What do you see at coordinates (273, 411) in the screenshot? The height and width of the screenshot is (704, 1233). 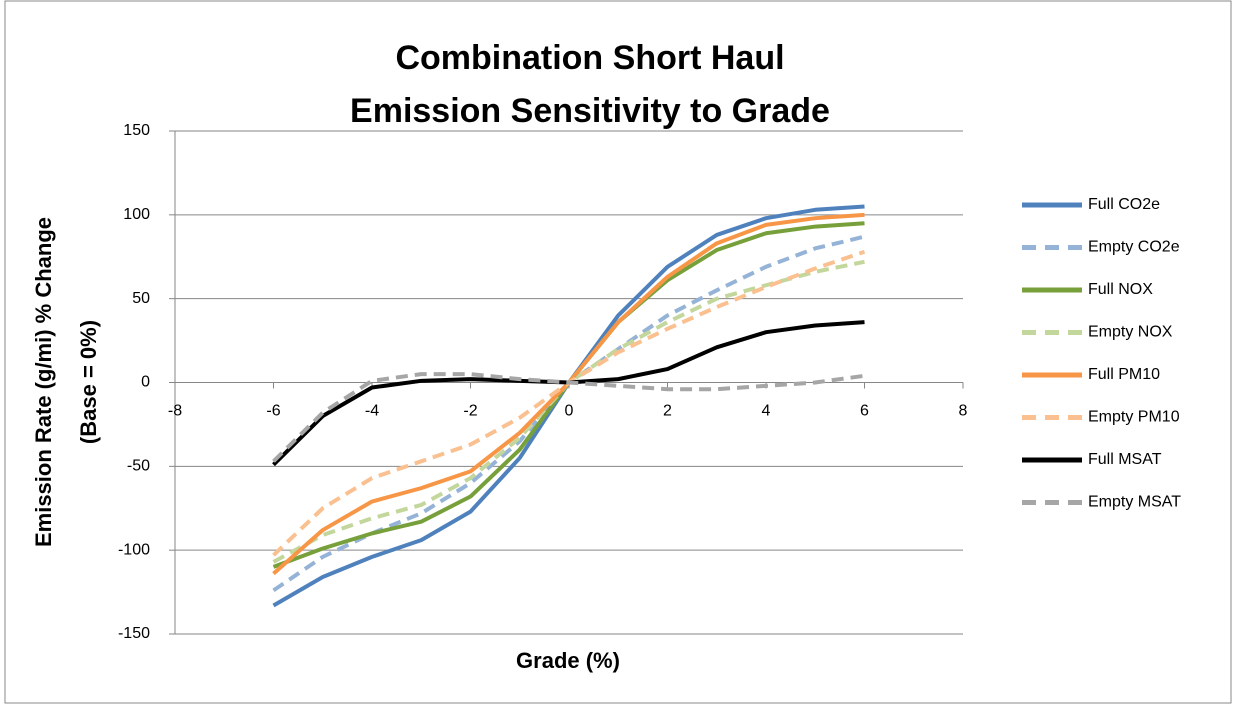 I see `x-tick-label: -6` at bounding box center [273, 411].